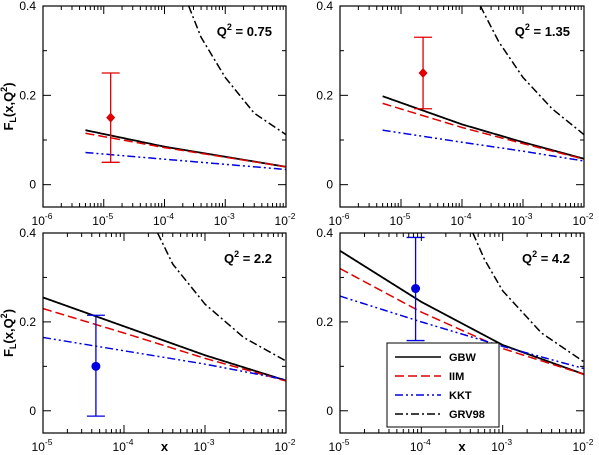 The image size is (599, 455). I want to click on panel-bottom-left-series-kkt, so click(164, 358).